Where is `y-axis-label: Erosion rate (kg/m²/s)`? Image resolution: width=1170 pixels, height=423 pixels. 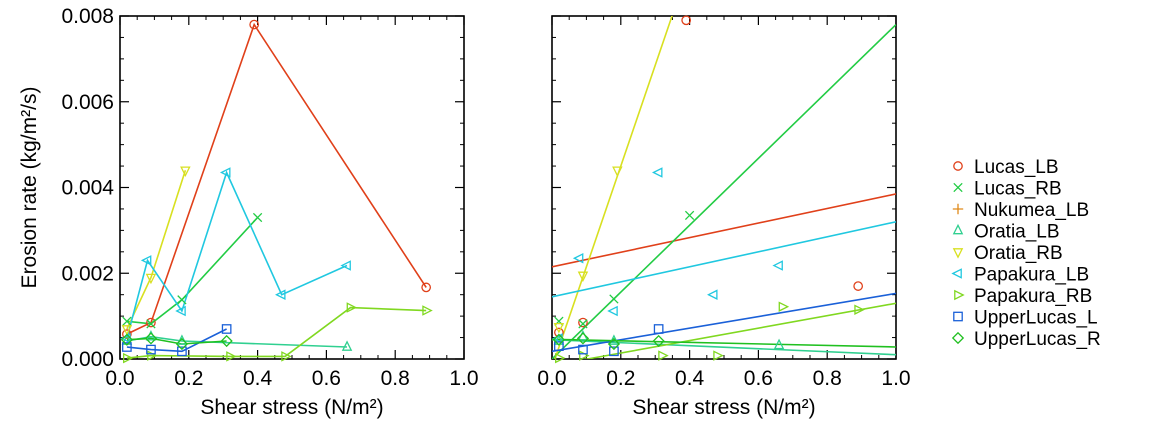
y-axis-label: Erosion rate (kg/m²/s) is located at coordinates (29, 188).